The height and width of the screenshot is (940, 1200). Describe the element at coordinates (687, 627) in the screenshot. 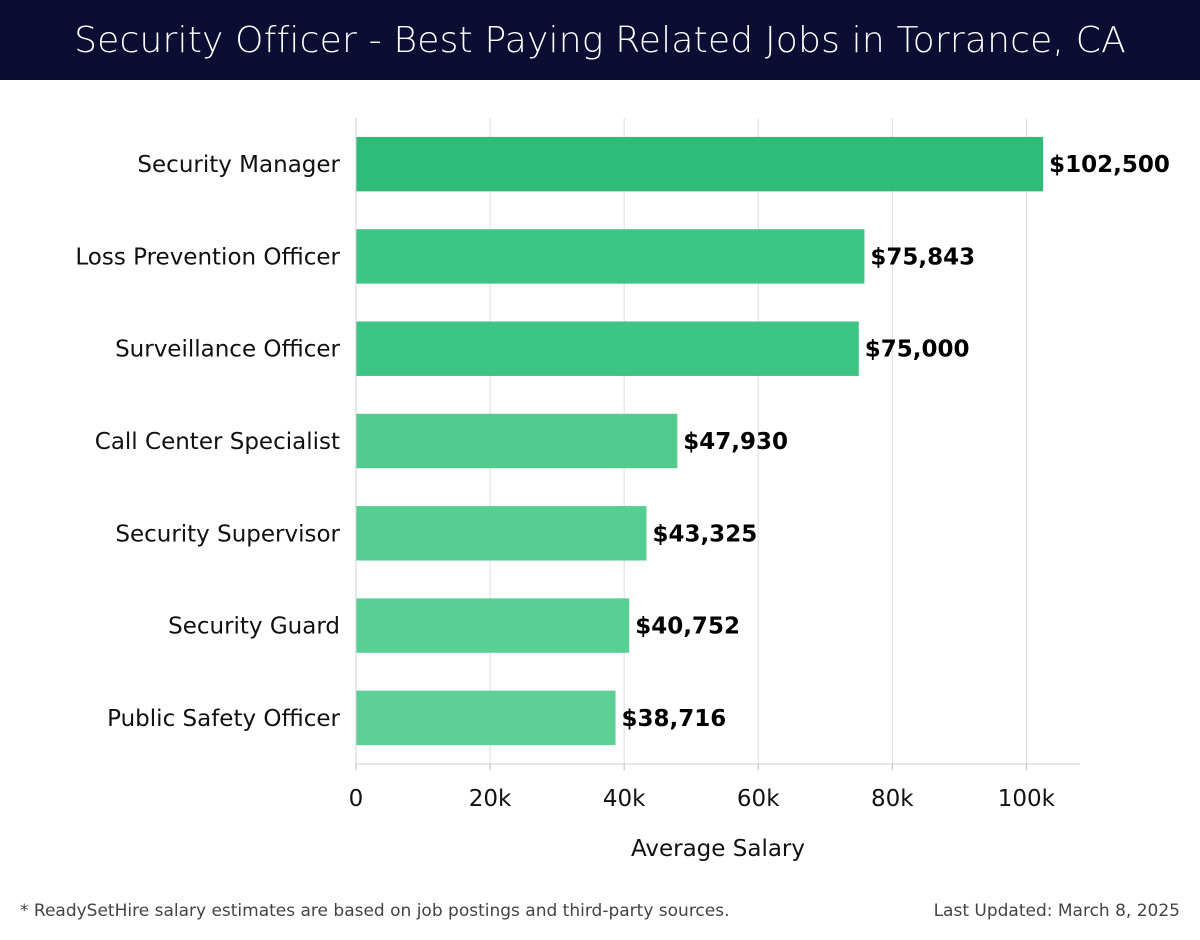

I see `value-label-5: $40,752` at that location.